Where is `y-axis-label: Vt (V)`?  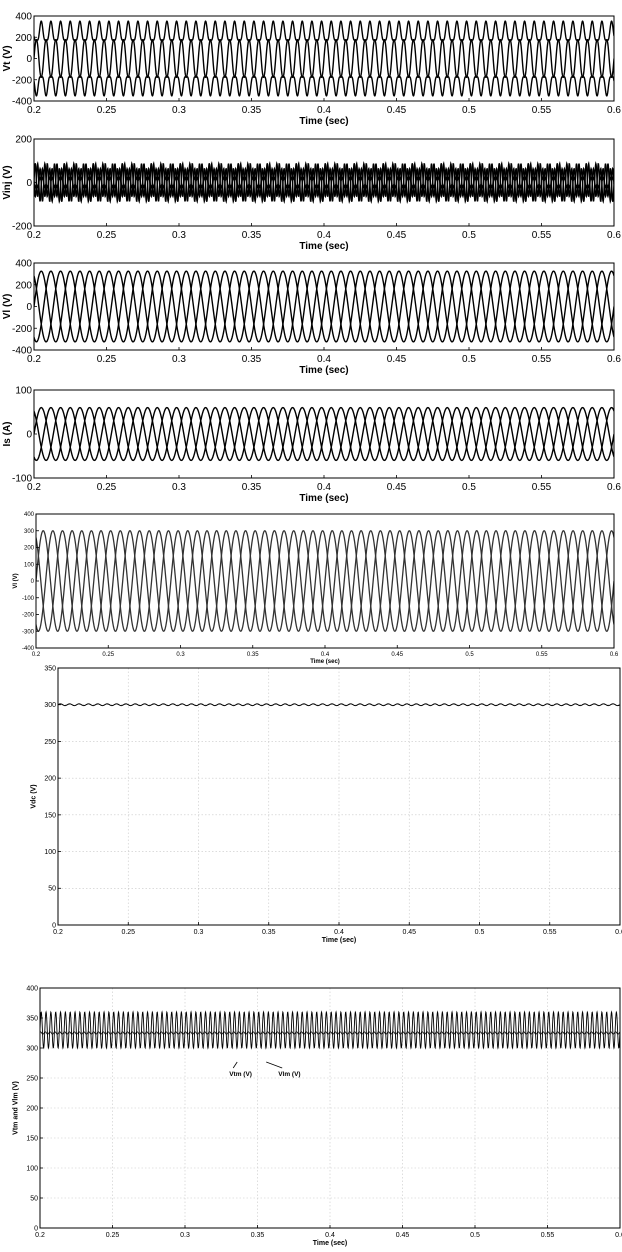
y-axis-label: Vt (V) is located at coordinates (7, 58).